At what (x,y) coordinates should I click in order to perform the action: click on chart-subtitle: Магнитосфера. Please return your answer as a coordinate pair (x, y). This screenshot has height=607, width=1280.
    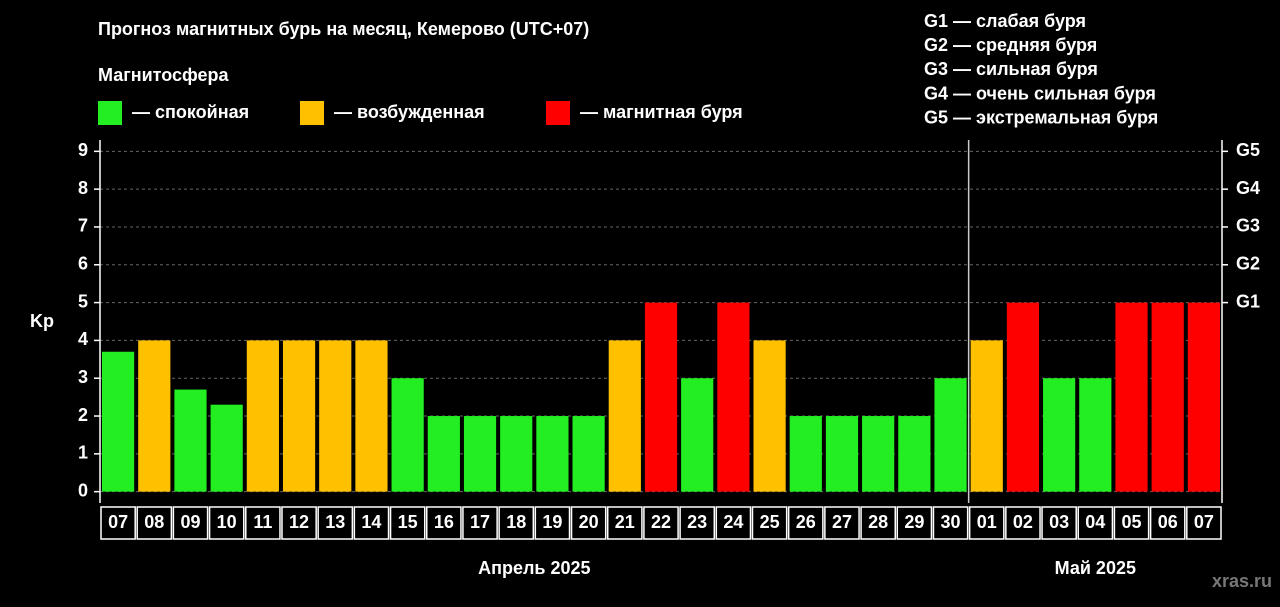
    Looking at the image, I should click on (164, 75).